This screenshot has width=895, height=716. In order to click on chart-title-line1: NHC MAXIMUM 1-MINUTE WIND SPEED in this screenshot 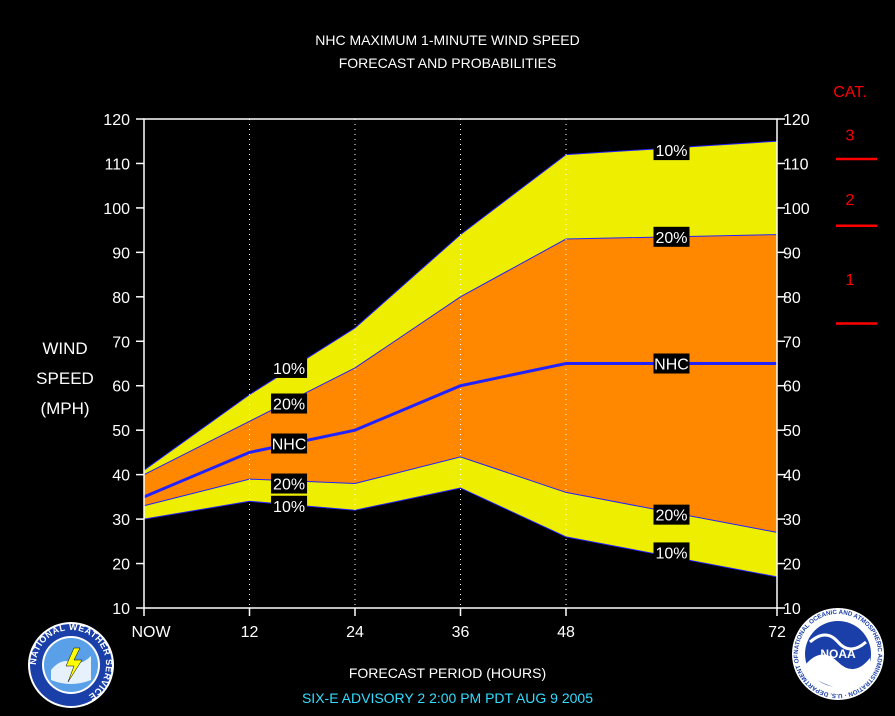, I will do `click(447, 40)`.